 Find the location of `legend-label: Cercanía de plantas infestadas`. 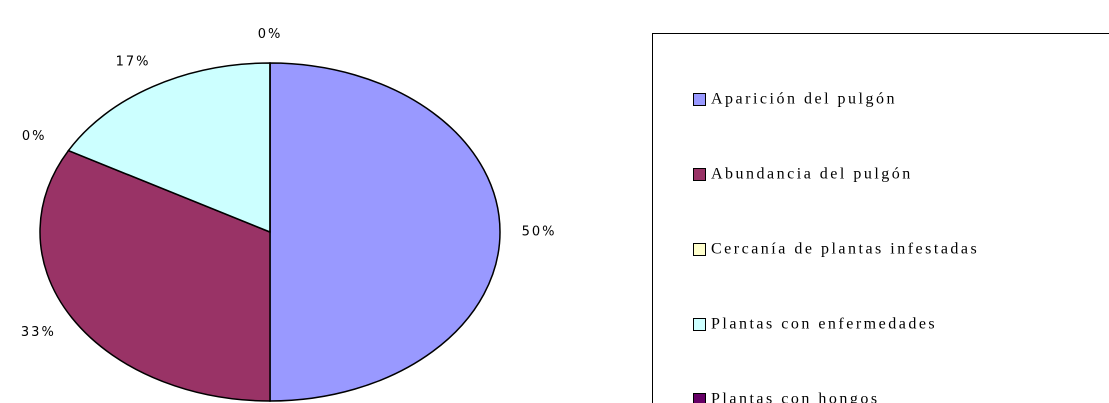

legend-label: Cercanía de plantas infestadas is located at coordinates (845, 249).